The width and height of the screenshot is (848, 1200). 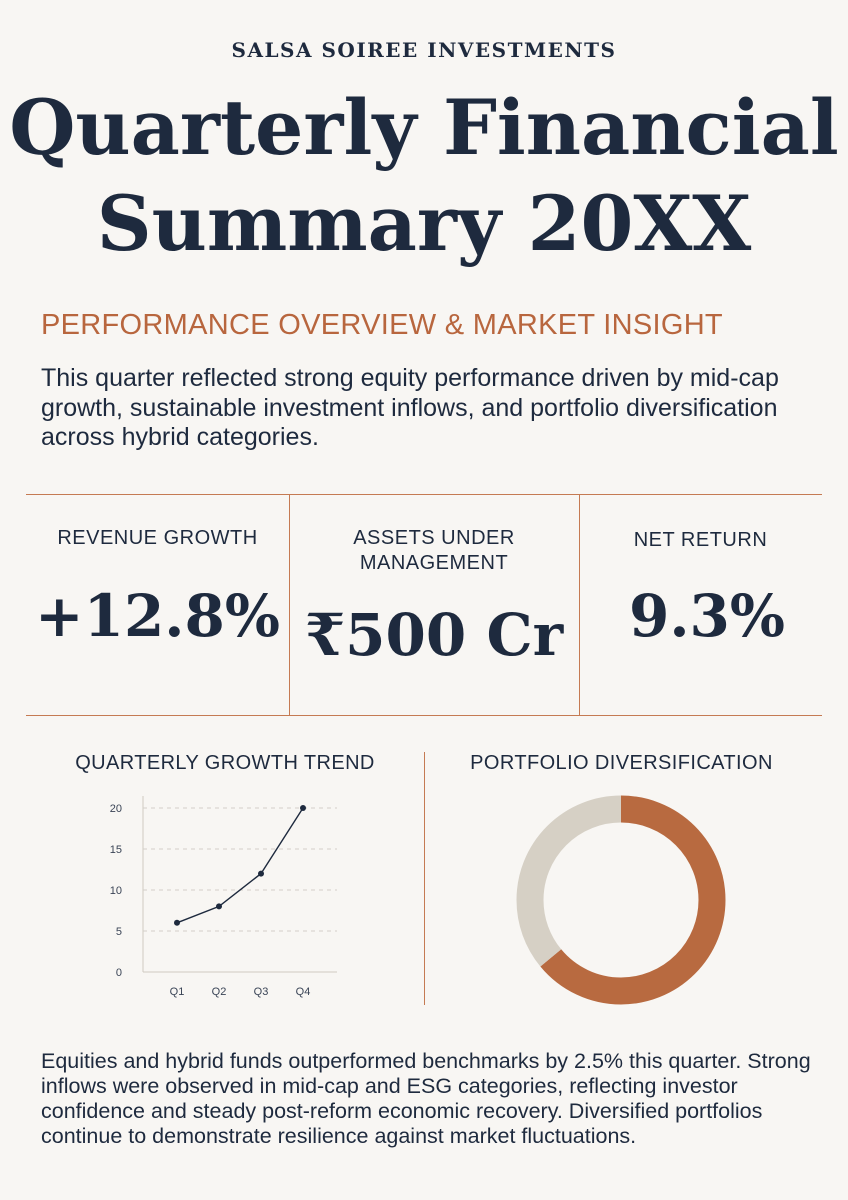 What do you see at coordinates (116, 850) in the screenshot?
I see `y-tick-label: 15` at bounding box center [116, 850].